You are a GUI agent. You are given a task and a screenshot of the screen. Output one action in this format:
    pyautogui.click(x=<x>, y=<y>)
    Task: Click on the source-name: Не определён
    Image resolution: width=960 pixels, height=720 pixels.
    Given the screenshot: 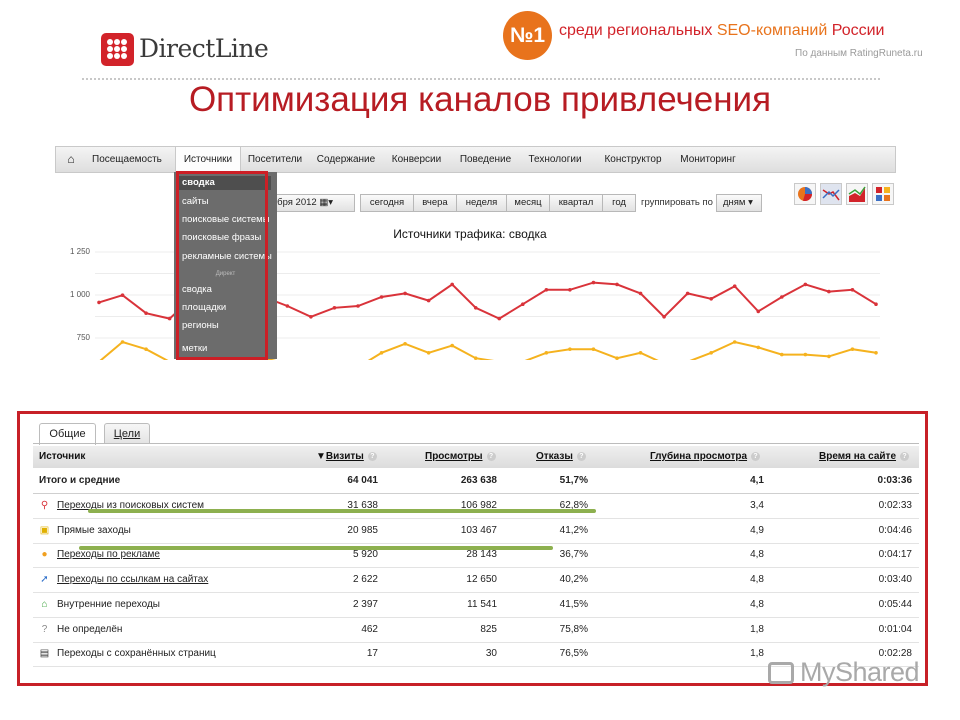 What is the action you would take?
    pyautogui.click(x=90, y=629)
    